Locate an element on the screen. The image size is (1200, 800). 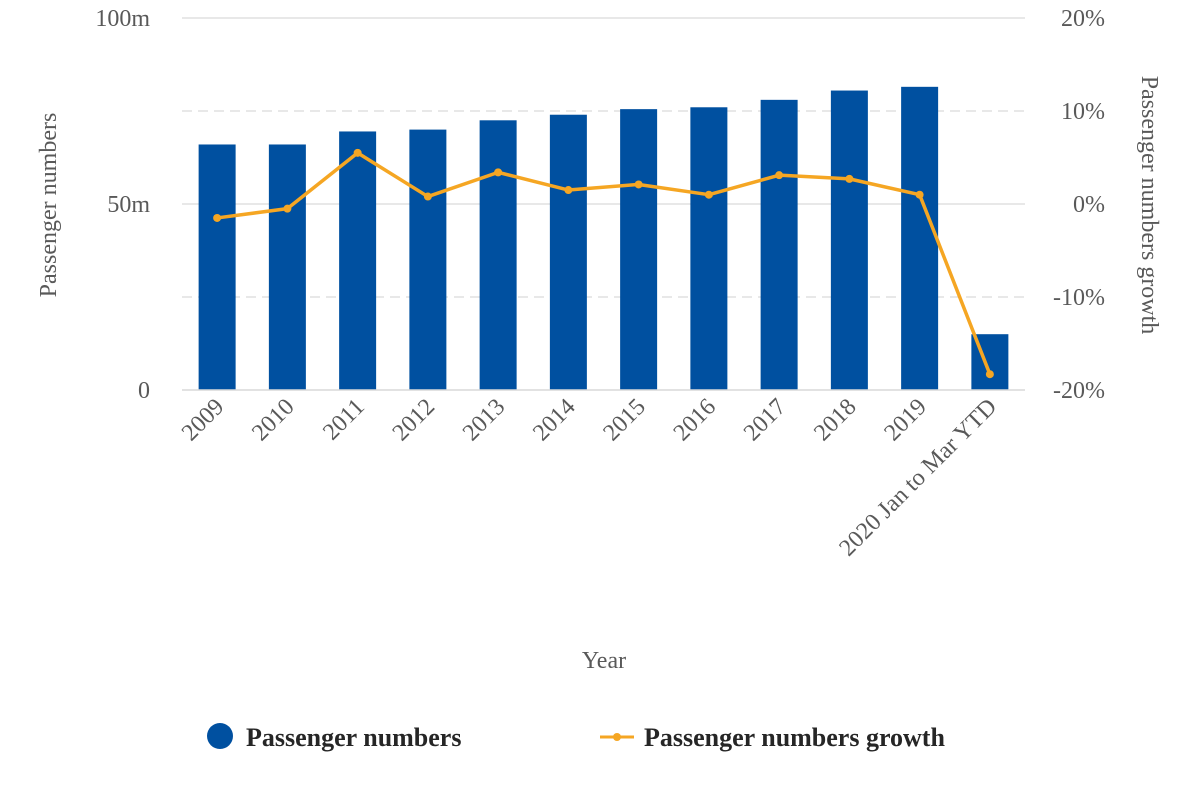
y2-tick-label: 0% is located at coordinates (1089, 205).